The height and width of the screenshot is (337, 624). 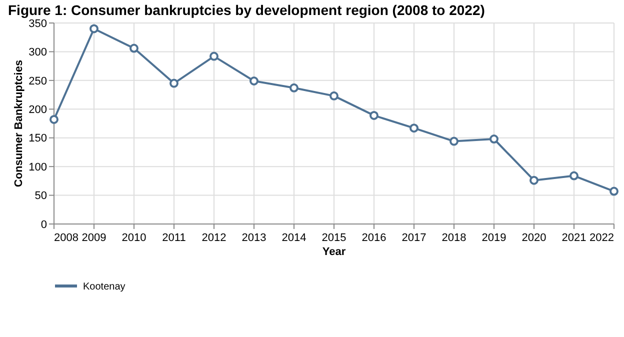 I want to click on y-tick-label: 350, so click(x=37, y=24).